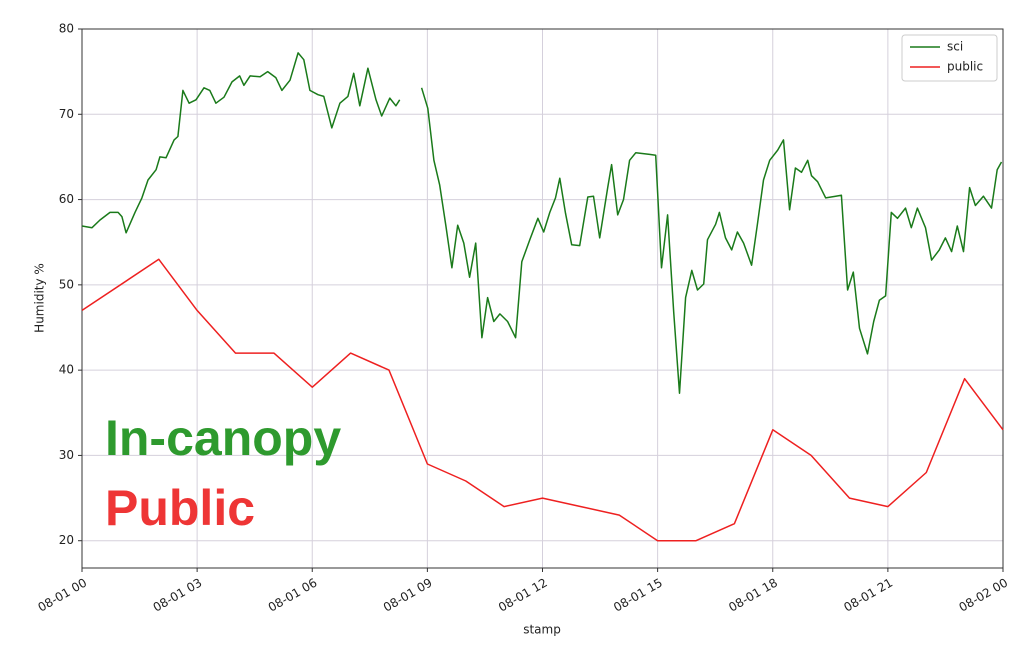 This screenshot has height=650, width=1028. What do you see at coordinates (66, 284) in the screenshot?
I see `y-tick-label: 50` at bounding box center [66, 284].